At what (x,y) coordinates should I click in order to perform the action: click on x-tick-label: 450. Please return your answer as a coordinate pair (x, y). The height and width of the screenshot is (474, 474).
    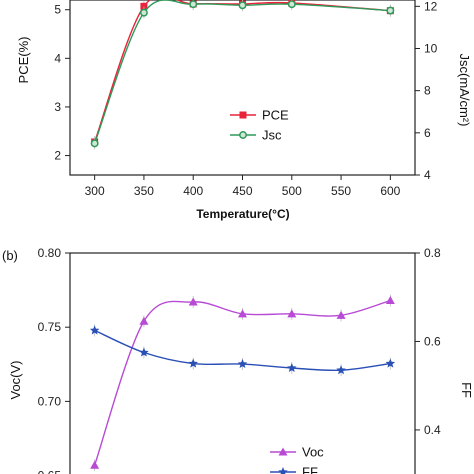
    Looking at the image, I should click on (242, 191).